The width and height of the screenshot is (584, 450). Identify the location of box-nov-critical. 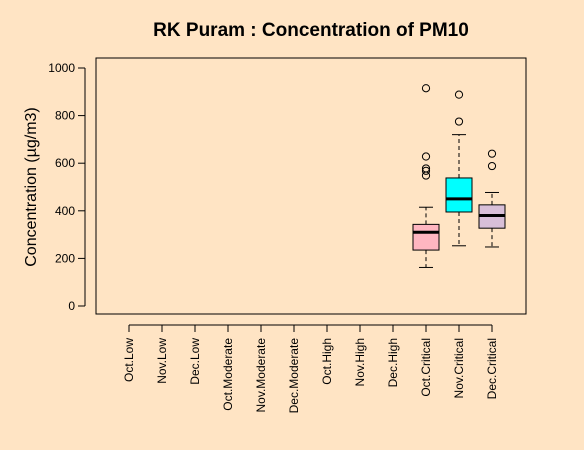
(459, 168).